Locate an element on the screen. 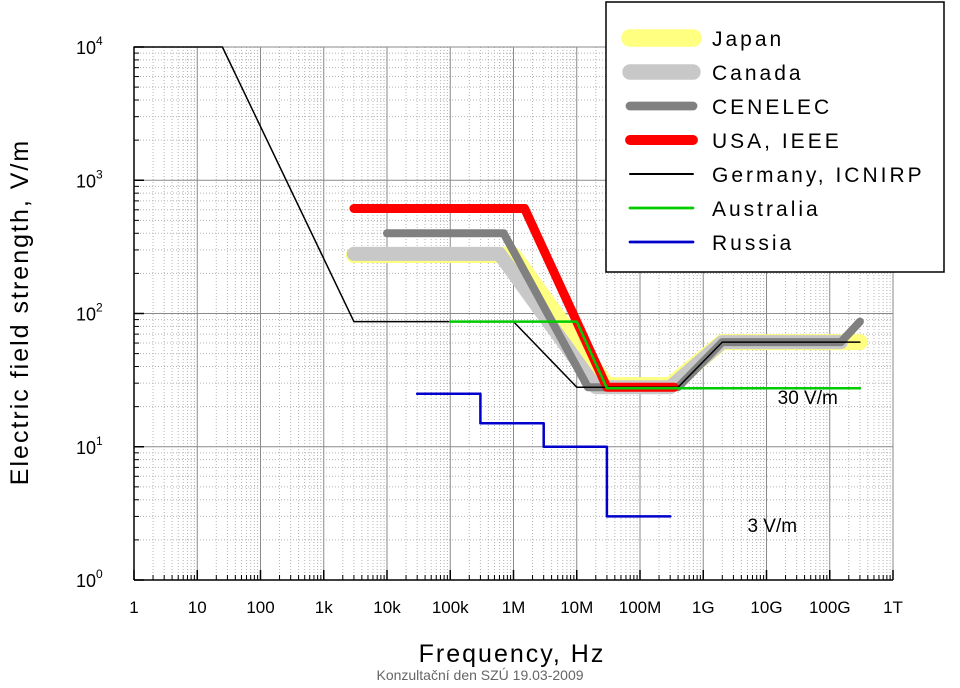 The height and width of the screenshot is (688, 960). x-tick-label: 10G is located at coordinates (766, 607).